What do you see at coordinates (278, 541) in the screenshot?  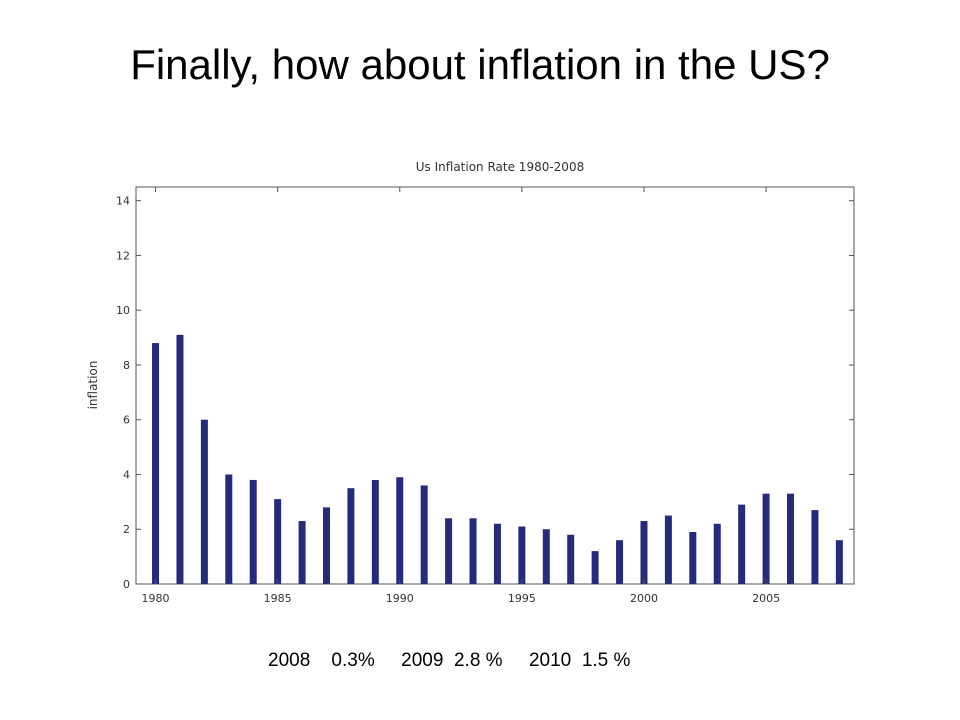 I see `bar-1985` at bounding box center [278, 541].